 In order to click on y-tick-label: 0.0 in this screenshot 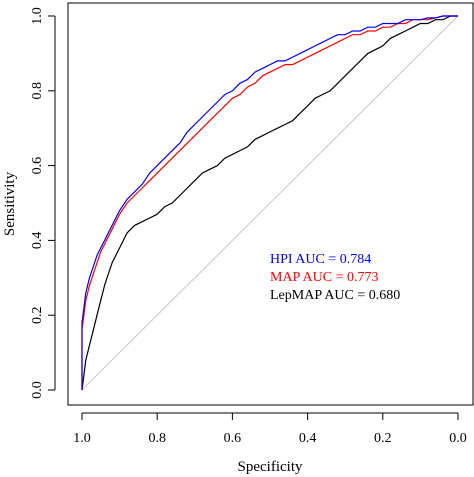, I will do `click(37, 390)`.